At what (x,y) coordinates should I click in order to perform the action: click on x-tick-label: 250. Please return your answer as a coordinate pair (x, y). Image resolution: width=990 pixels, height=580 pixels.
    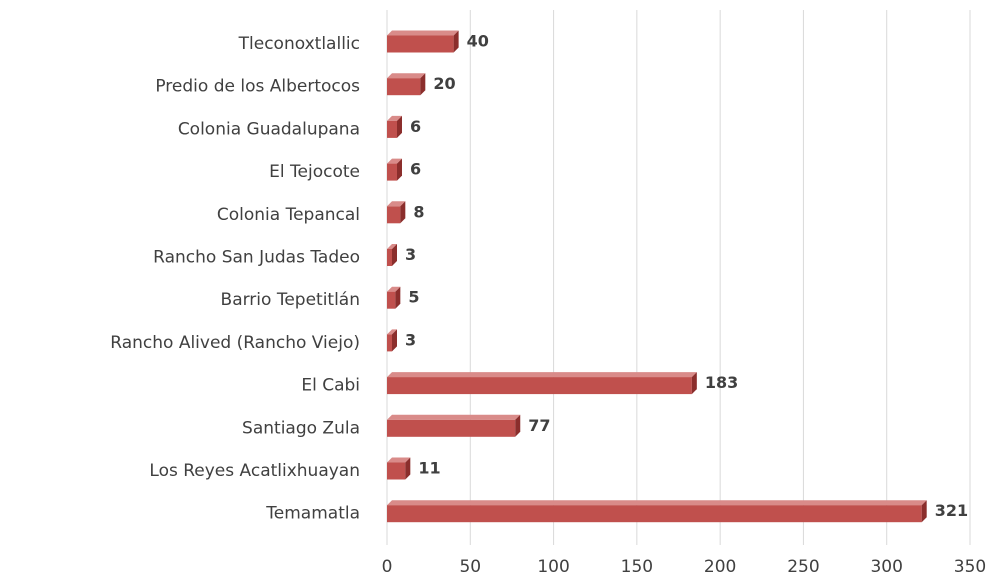
    Looking at the image, I should click on (803, 567).